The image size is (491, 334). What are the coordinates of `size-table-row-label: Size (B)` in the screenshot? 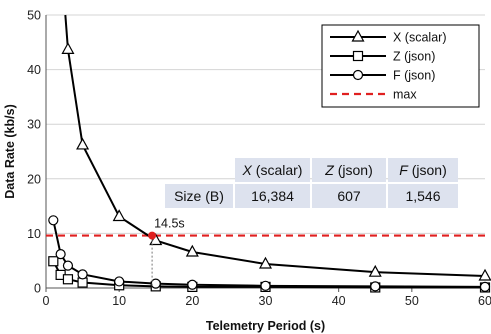 It's located at (199, 196).